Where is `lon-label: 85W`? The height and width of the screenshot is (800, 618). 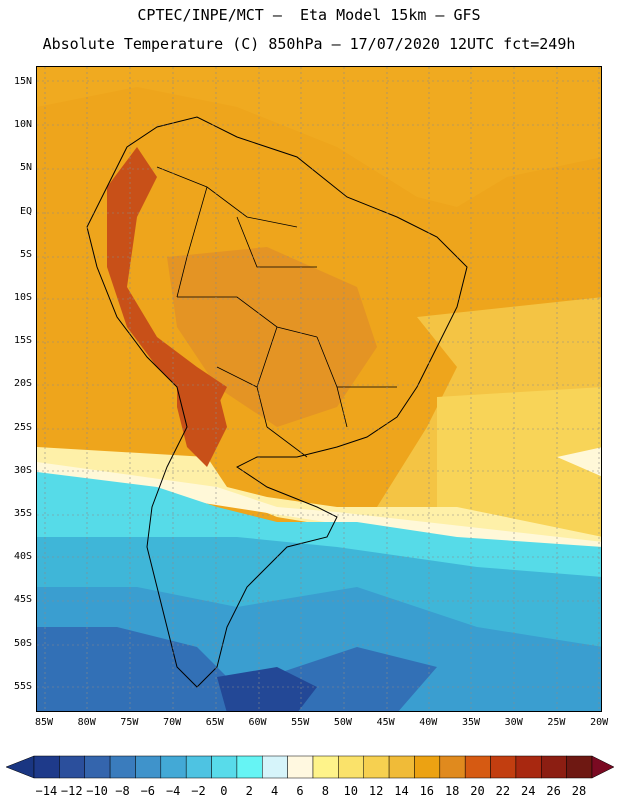 lon-label: 85W is located at coordinates (44, 722).